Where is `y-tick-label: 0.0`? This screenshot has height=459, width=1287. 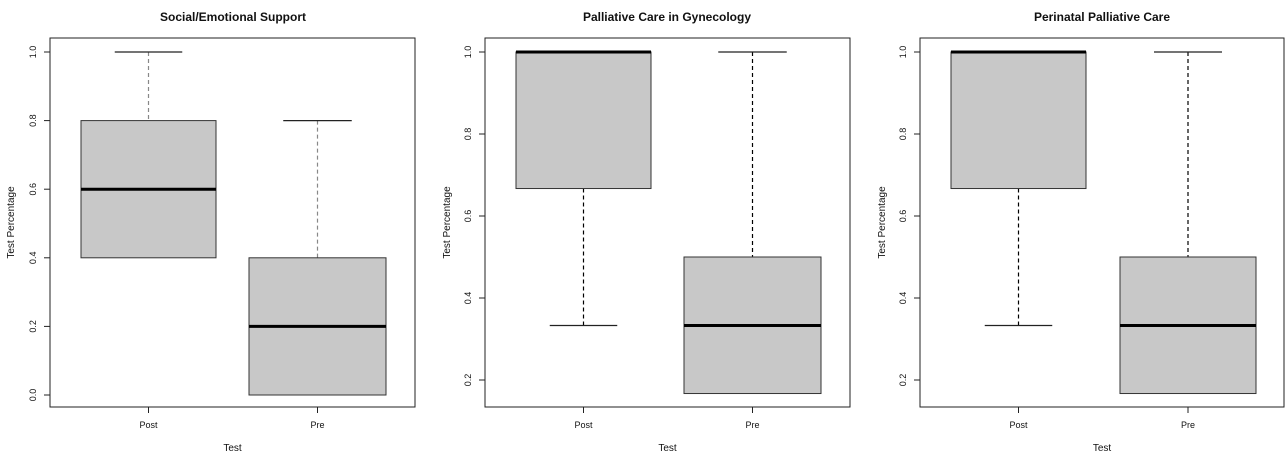
y-tick-label: 0.0 is located at coordinates (33, 395).